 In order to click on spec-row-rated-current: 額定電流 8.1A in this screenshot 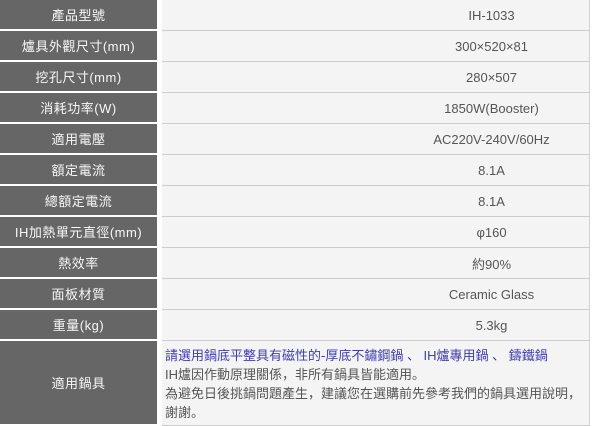, I will do `click(300, 170)`.